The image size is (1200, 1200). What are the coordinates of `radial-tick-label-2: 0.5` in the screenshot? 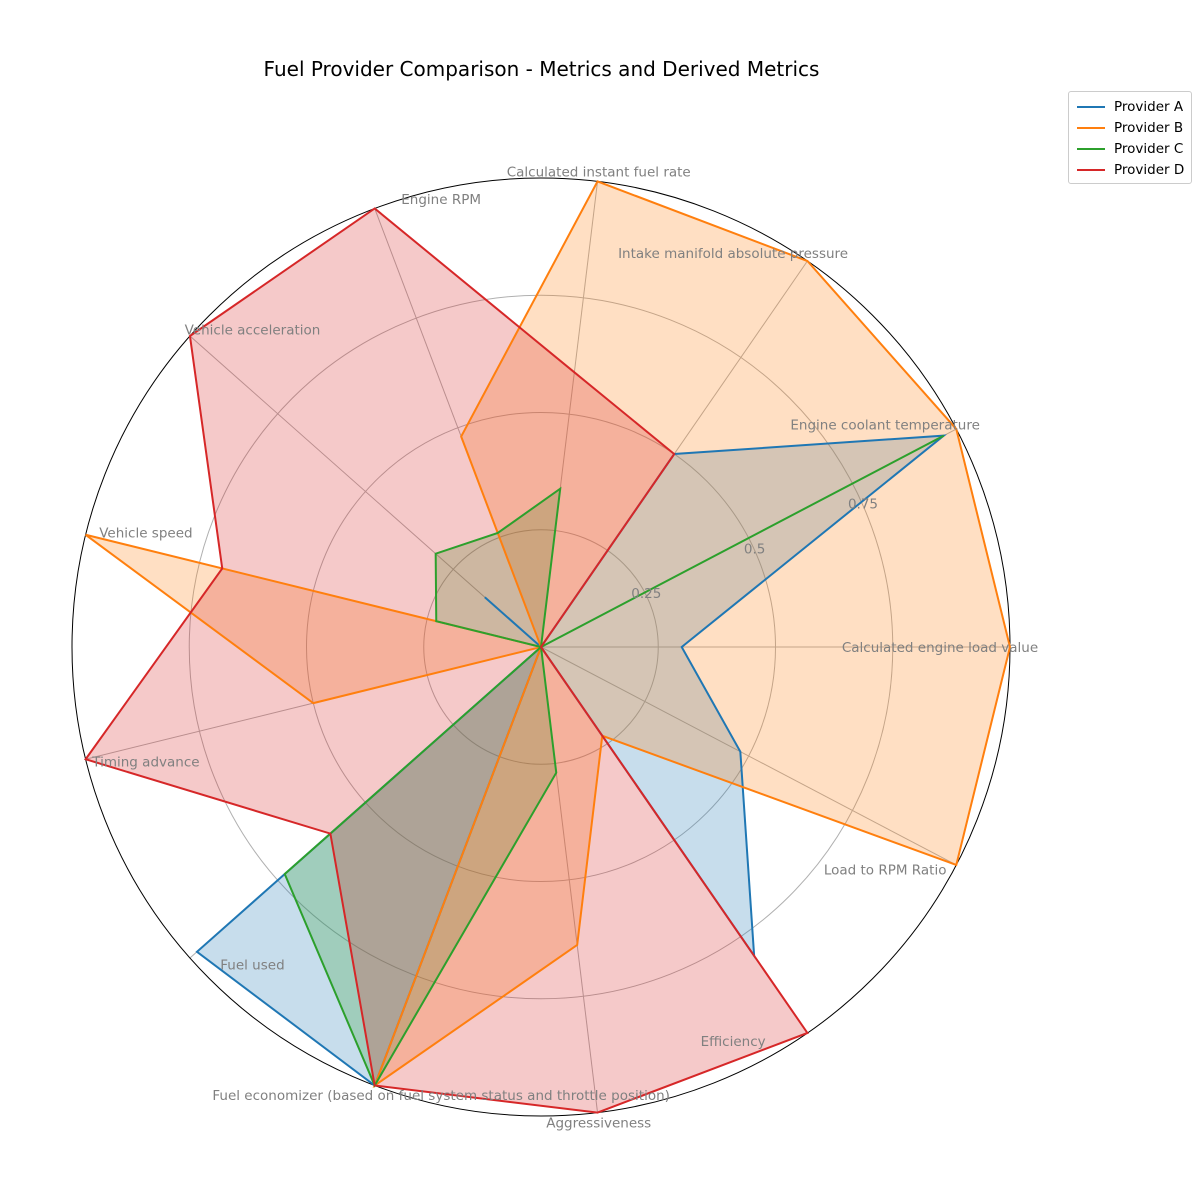 It's located at (754, 549).